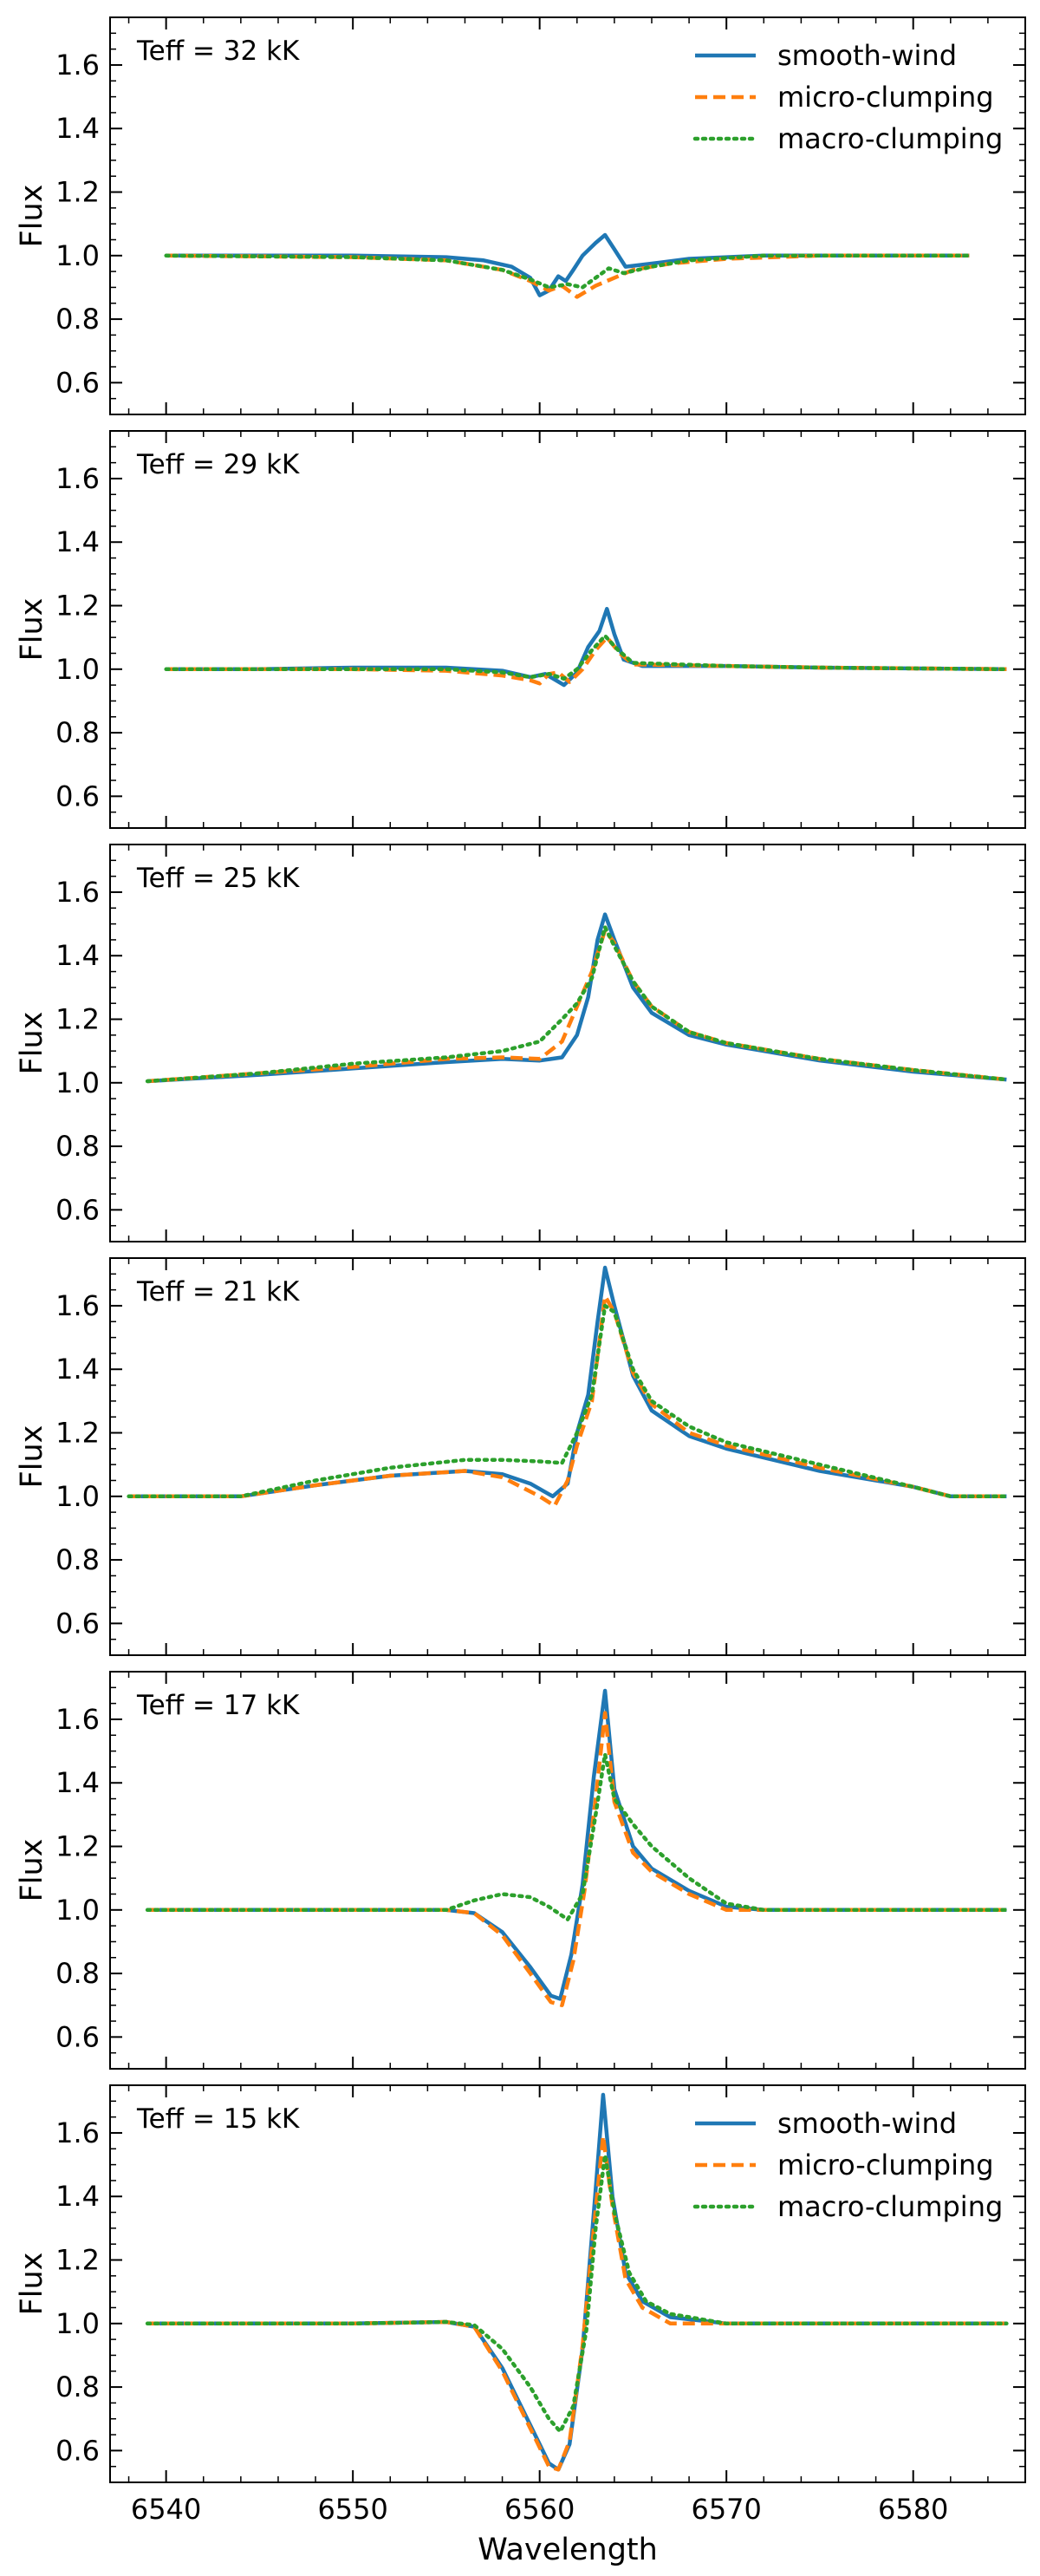 The height and width of the screenshot is (2576, 1040). What do you see at coordinates (218, 879) in the screenshot?
I see `panel-title: Teff = 25 kK` at bounding box center [218, 879].